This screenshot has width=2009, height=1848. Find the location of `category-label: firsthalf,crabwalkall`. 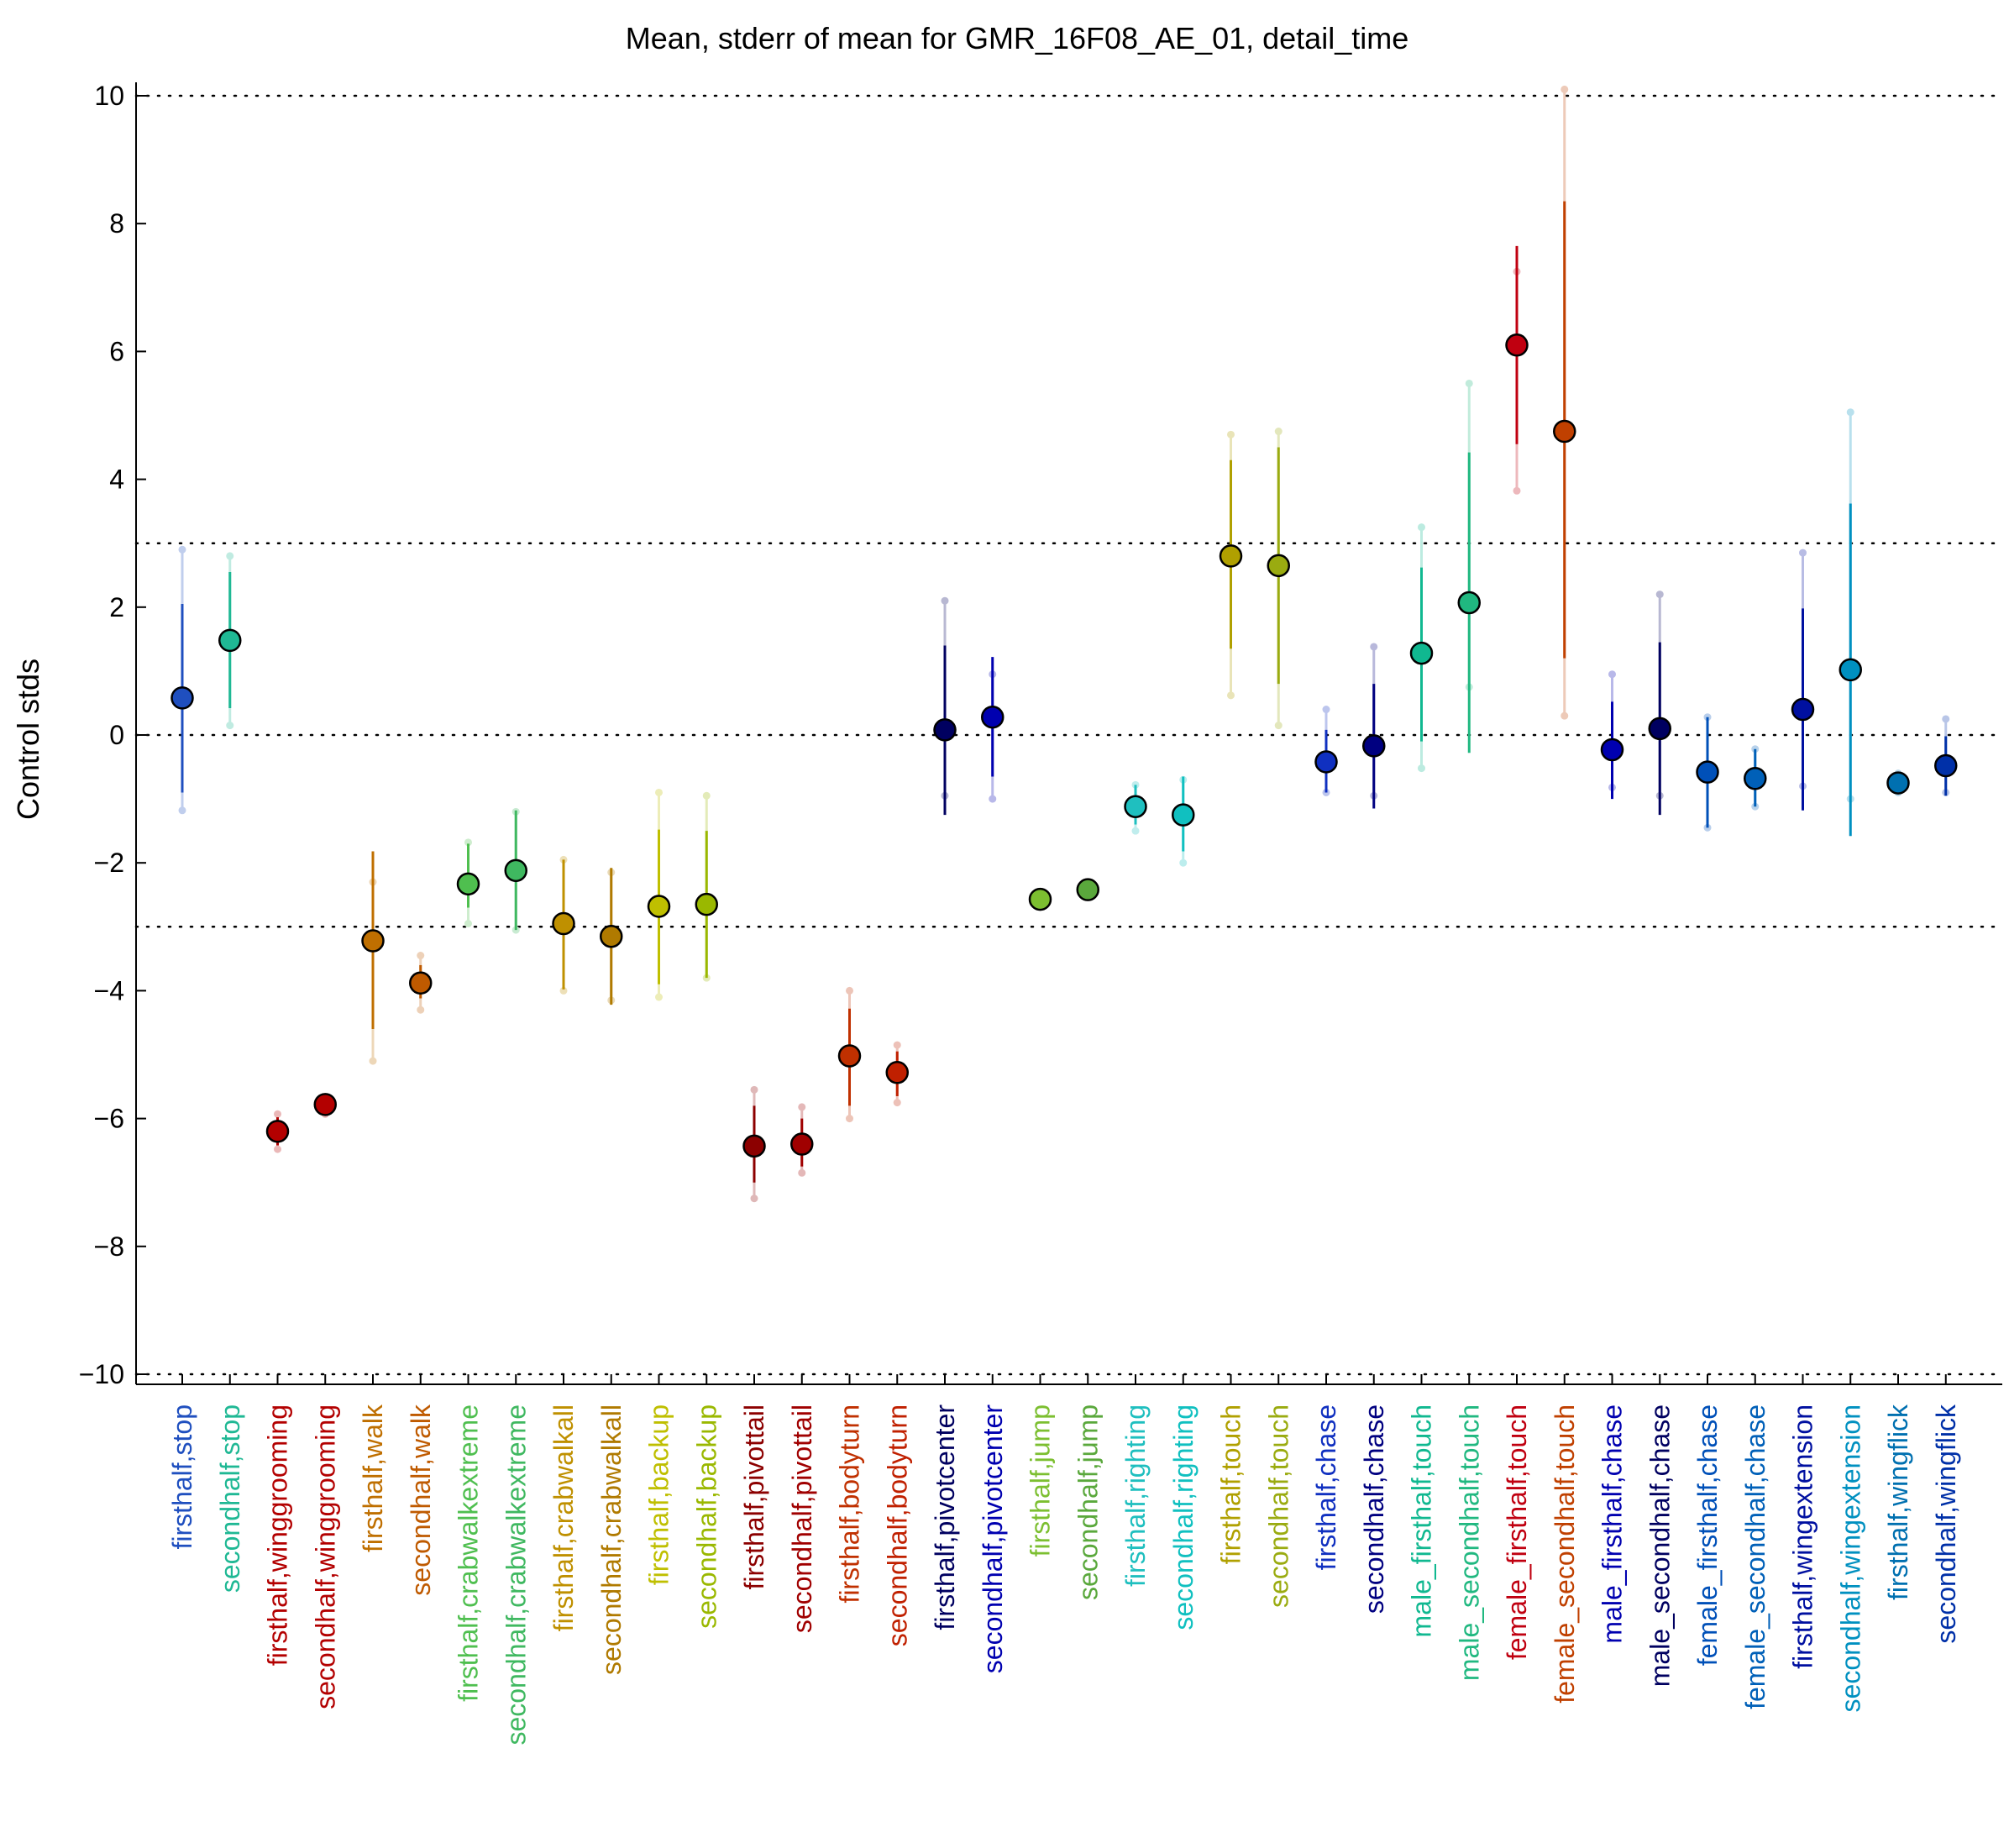

category-label: firsthalf,crabwalkall is located at coordinates (563, 1517).